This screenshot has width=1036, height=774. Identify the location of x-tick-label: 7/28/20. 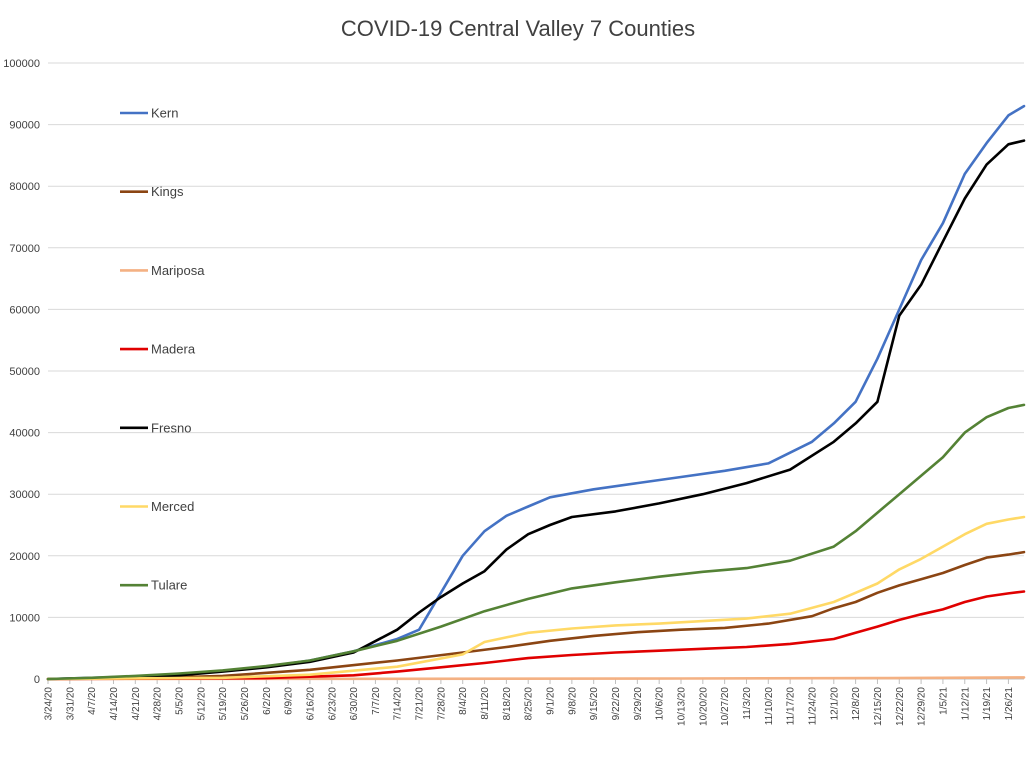
(441, 704).